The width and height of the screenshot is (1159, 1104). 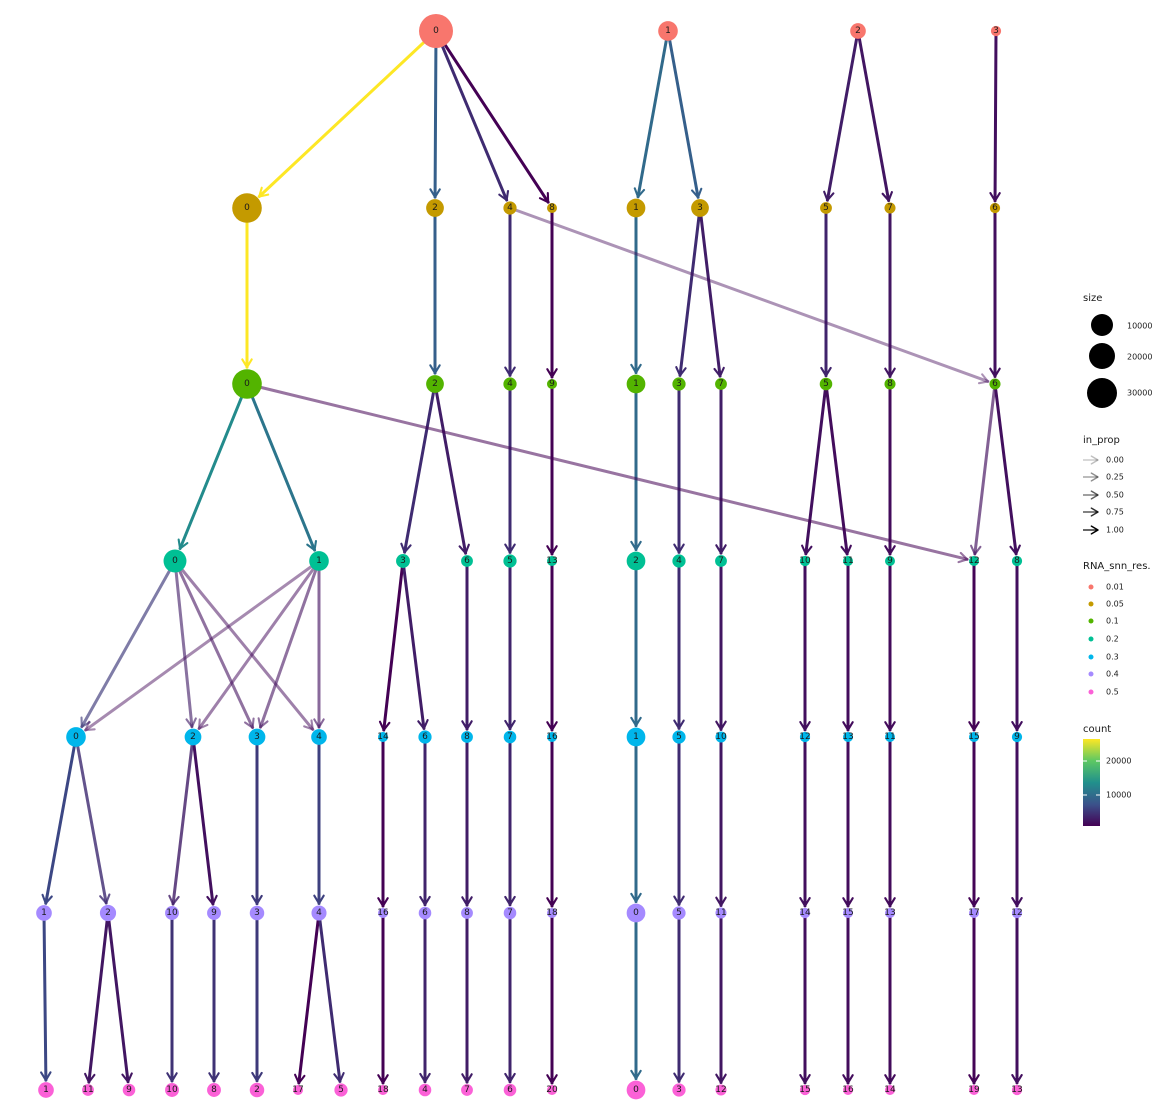 What do you see at coordinates (1017, 737) in the screenshot?
I see `cluster-label: 9` at bounding box center [1017, 737].